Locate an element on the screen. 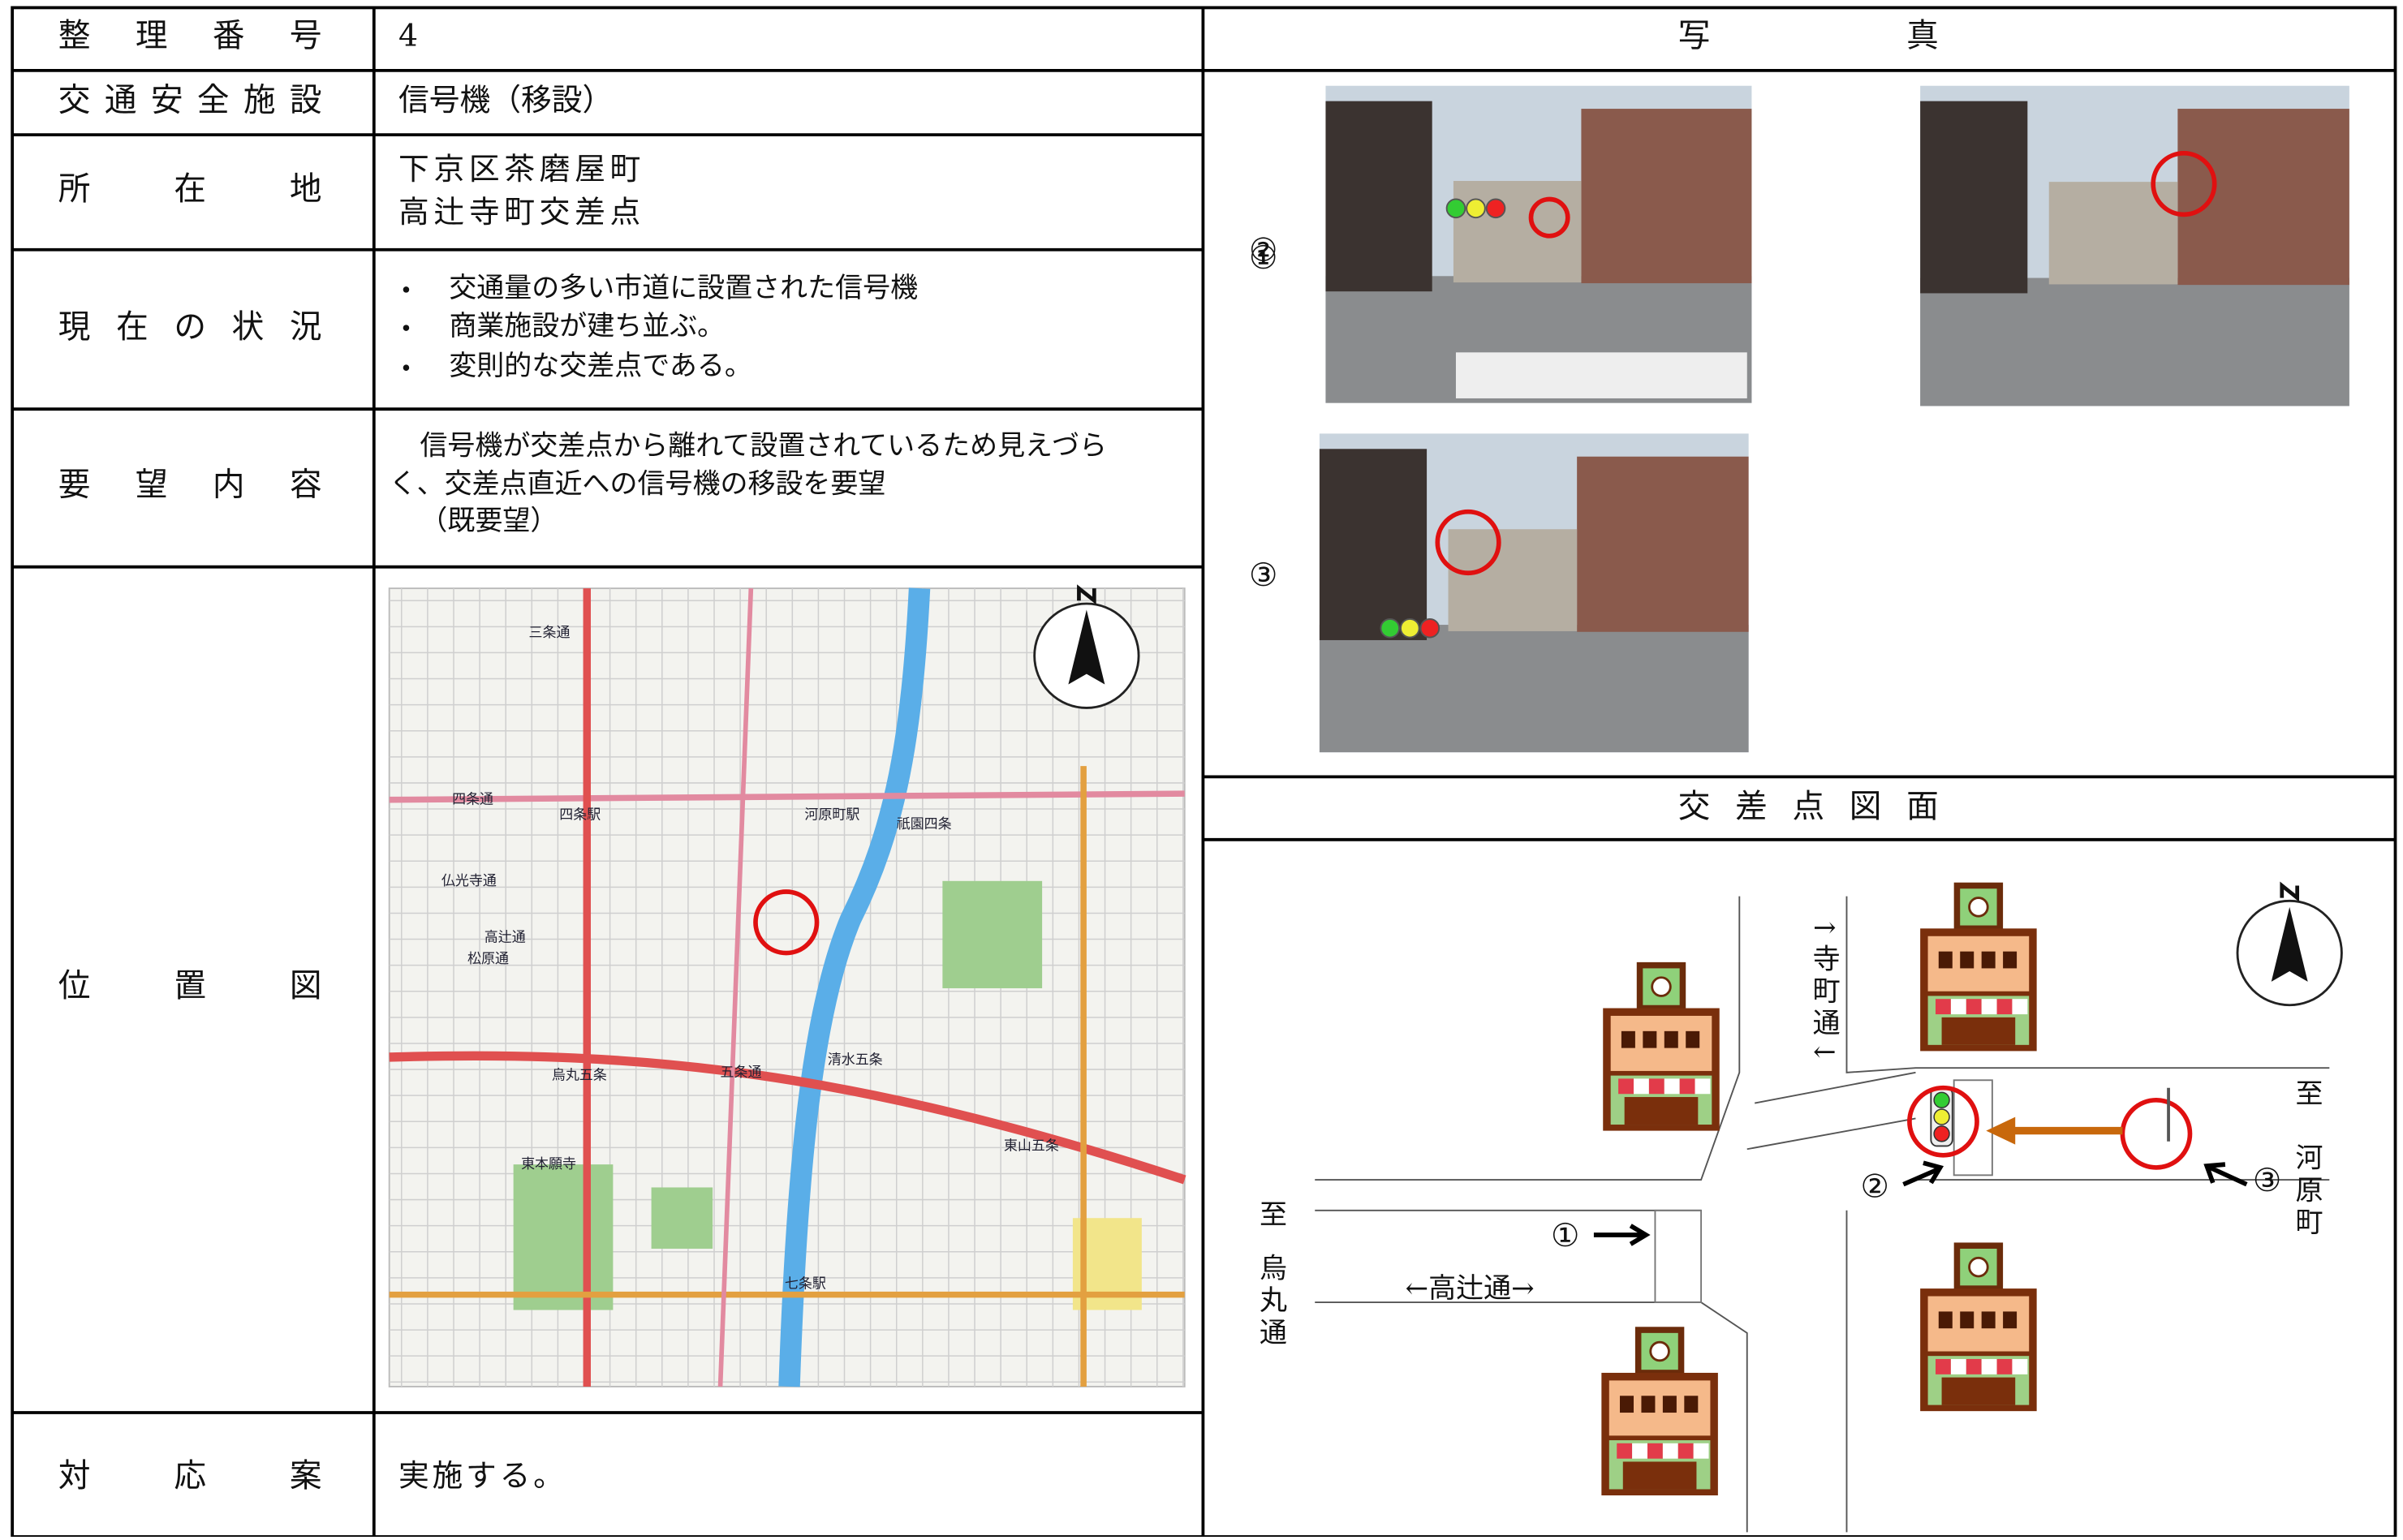  direction-label: 河原町 is located at coordinates (2306, 1191).